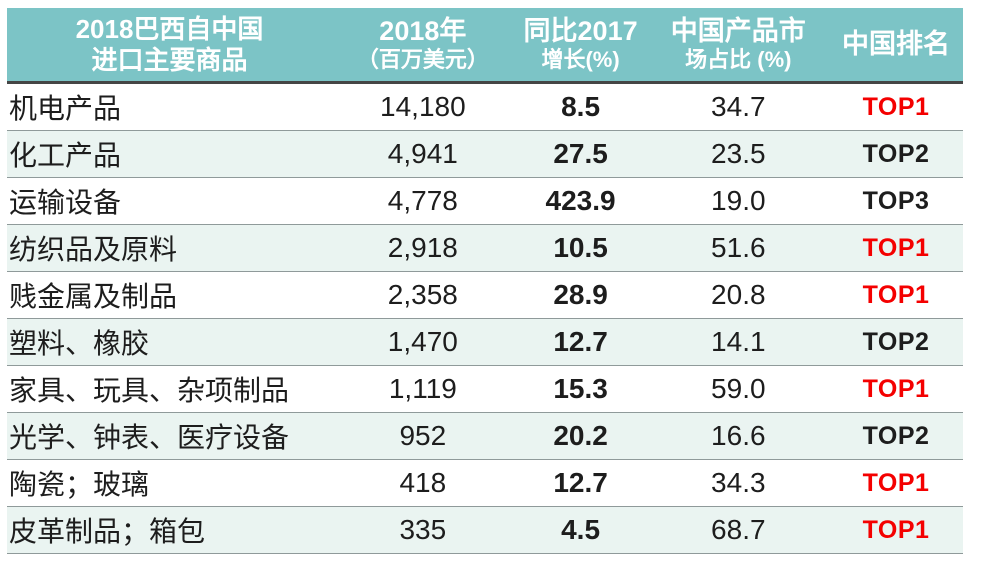 This screenshot has height=562, width=982. I want to click on value-2018-cell: 2,918, so click(422, 247).